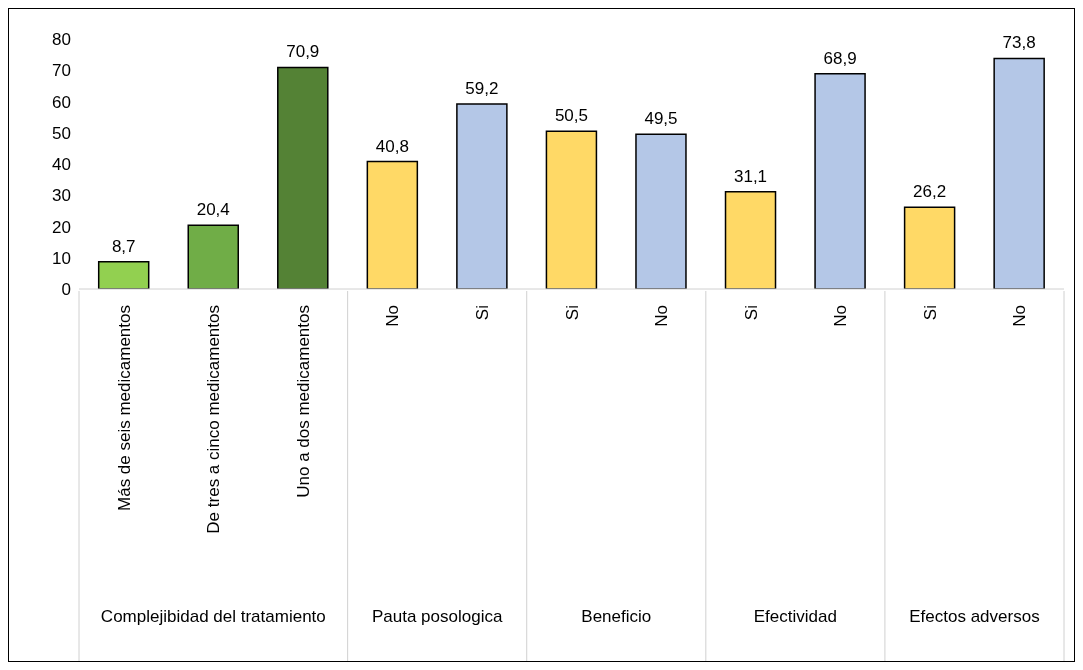 The height and width of the screenshot is (670, 1083). I want to click on data-label: 59,2, so click(482, 88).